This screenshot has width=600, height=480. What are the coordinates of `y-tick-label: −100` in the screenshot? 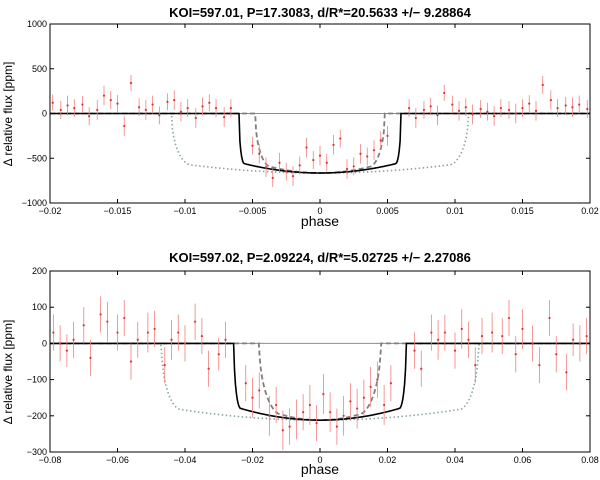 It's located at (37, 380).